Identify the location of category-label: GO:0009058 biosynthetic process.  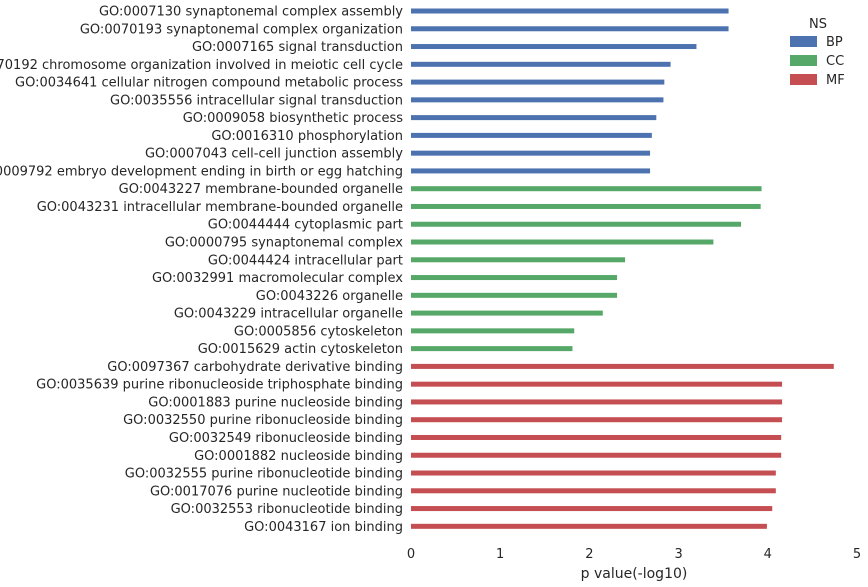
(293, 118).